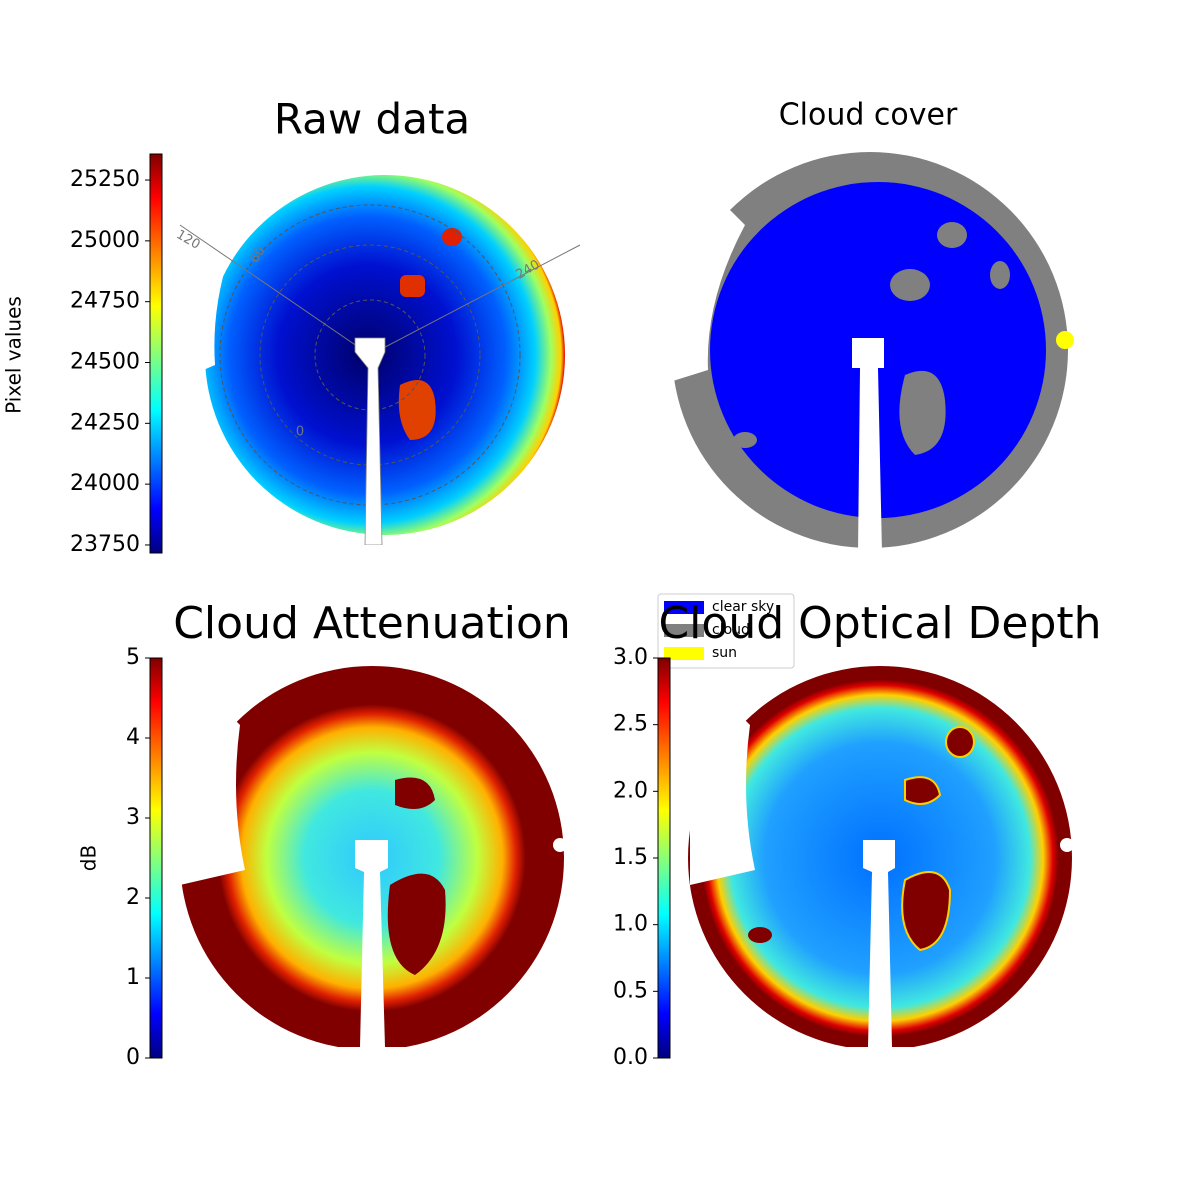  I want to click on colorbar-tick-label: 3, so click(133, 817).